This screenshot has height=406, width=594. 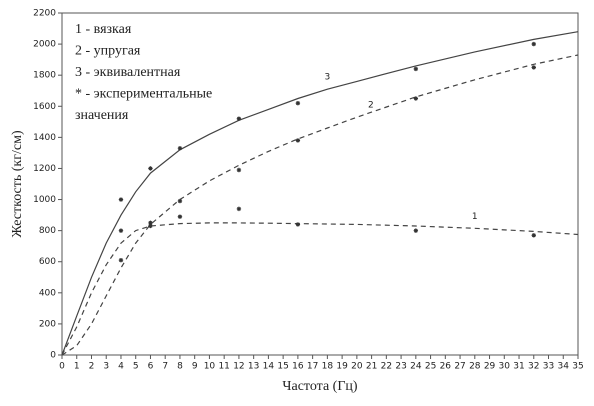 I want to click on x-tick-label: 26, so click(x=446, y=367).